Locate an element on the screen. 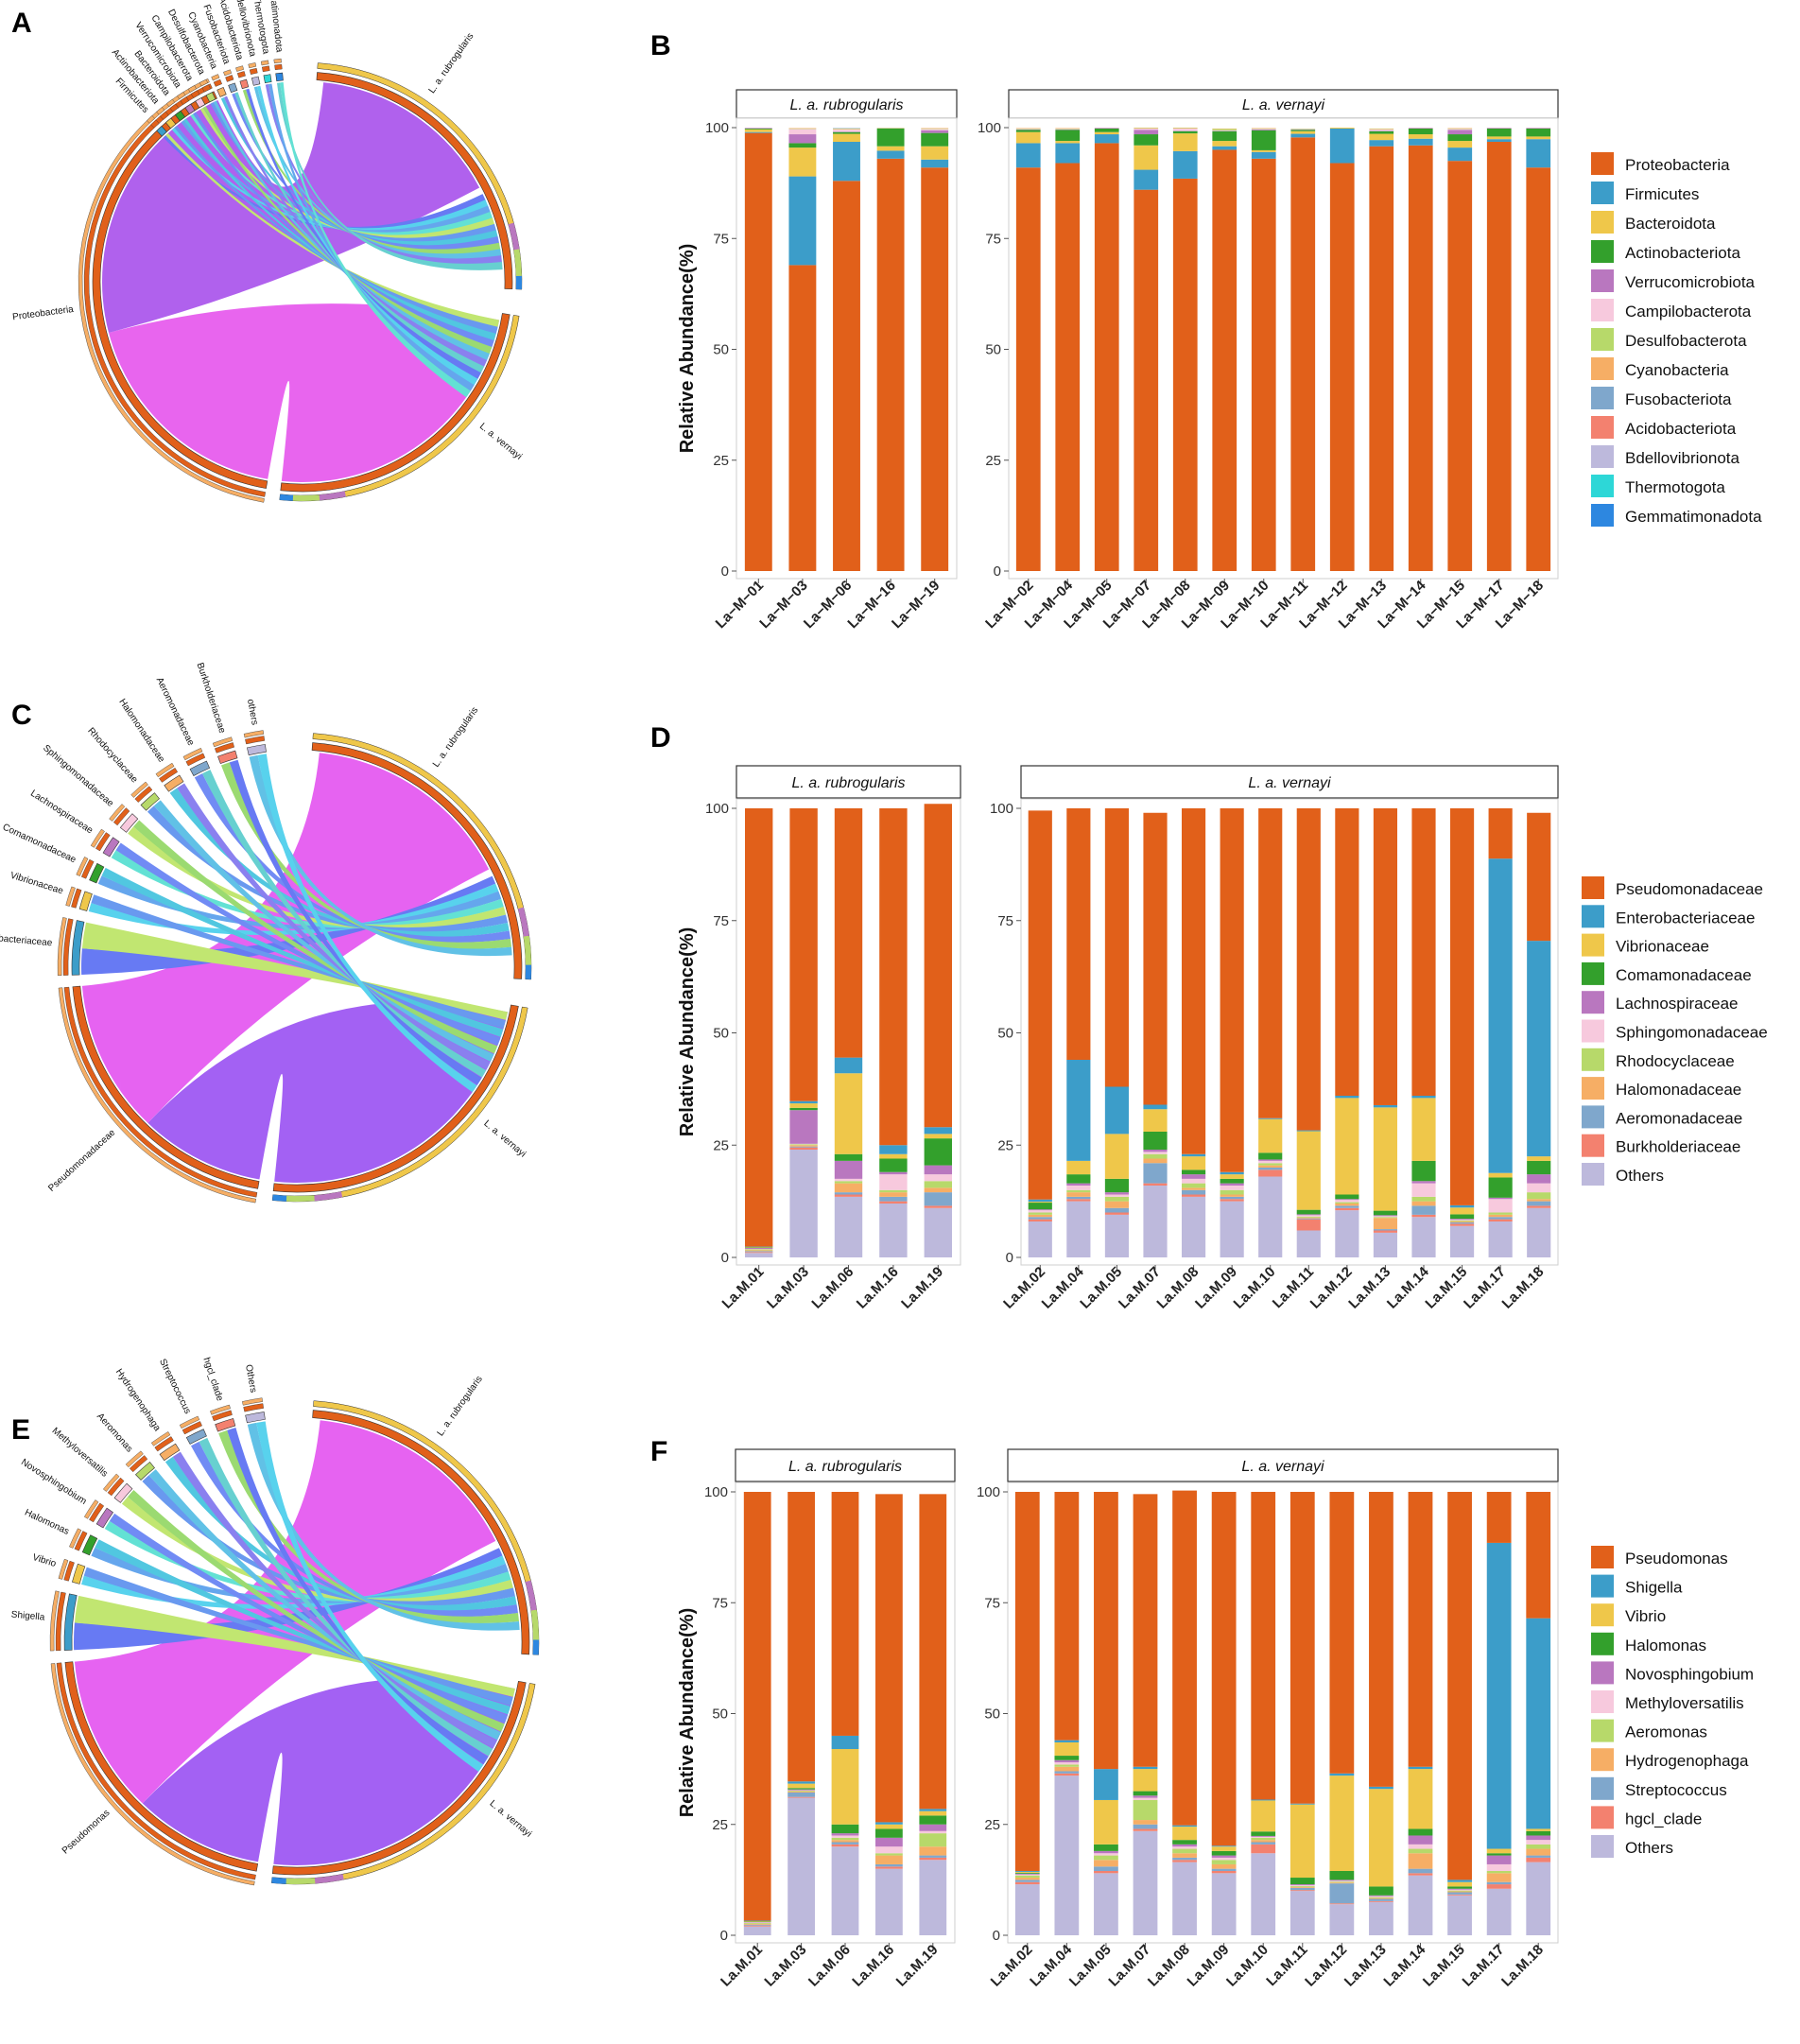 This screenshot has height=2044, width=1800. legend-item-hgcl-clade: hgcl_clade is located at coordinates (1646, 1817).